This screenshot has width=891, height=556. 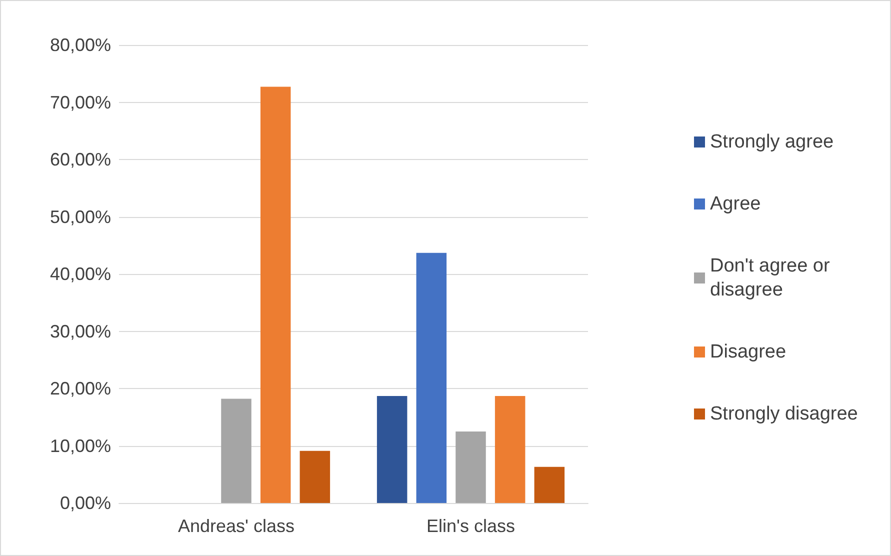 What do you see at coordinates (470, 526) in the screenshot?
I see `x-tick-label: Elin's class` at bounding box center [470, 526].